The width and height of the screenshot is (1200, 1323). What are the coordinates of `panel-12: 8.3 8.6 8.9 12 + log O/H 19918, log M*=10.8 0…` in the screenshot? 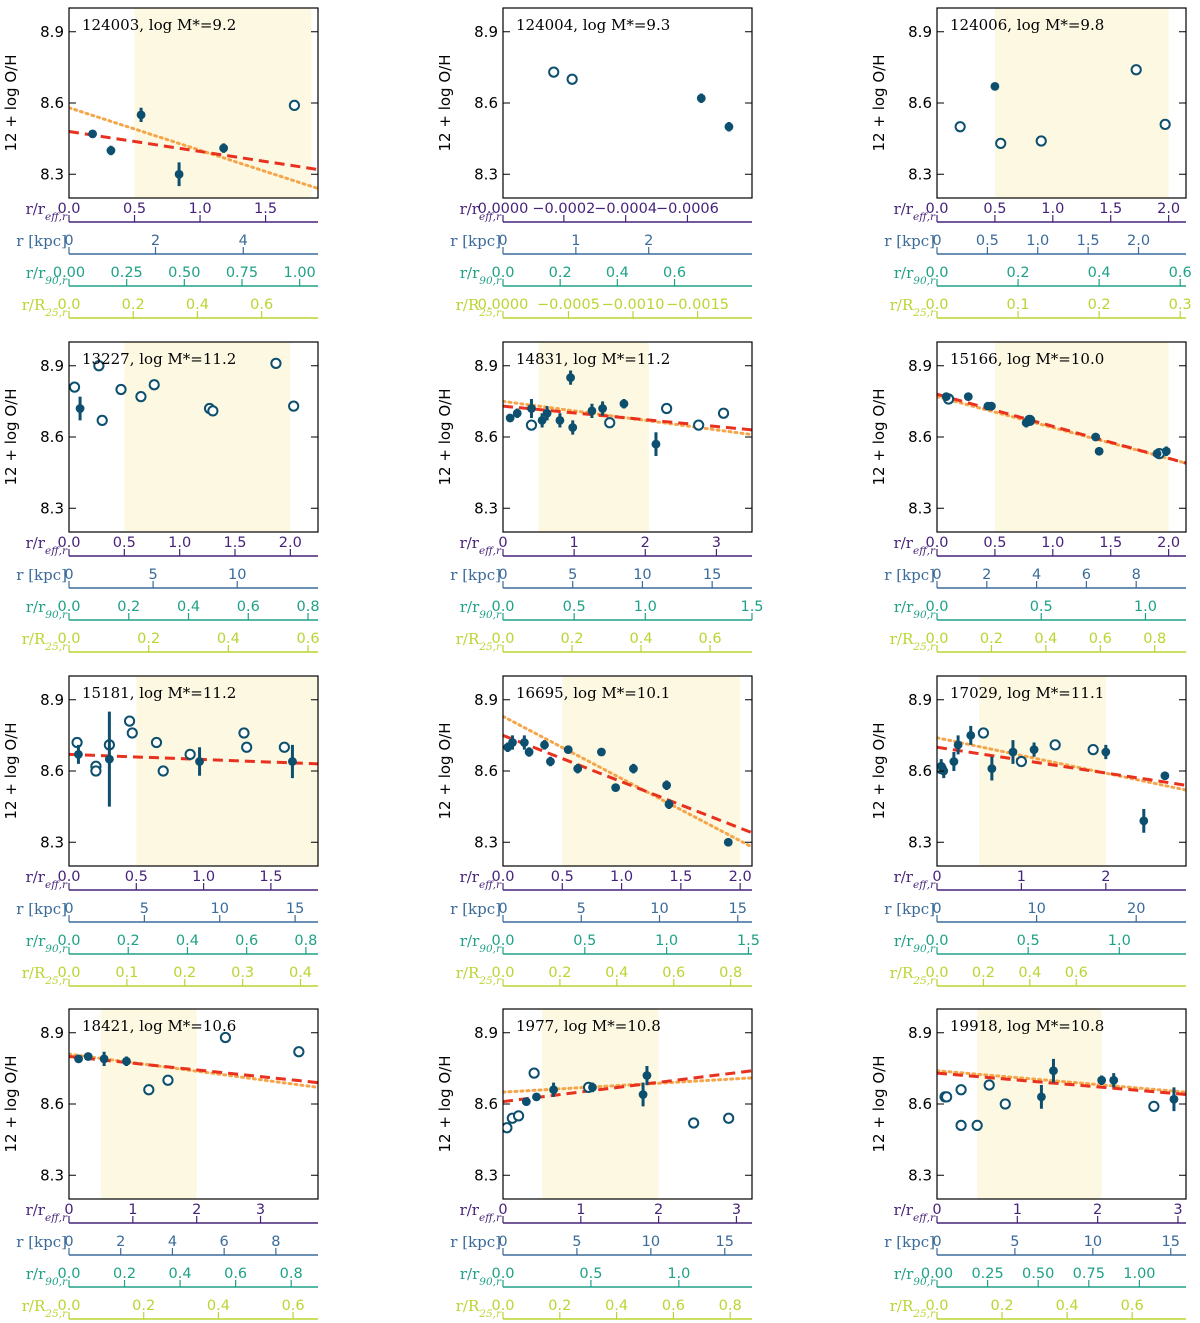 It's located at (1028, 1164).